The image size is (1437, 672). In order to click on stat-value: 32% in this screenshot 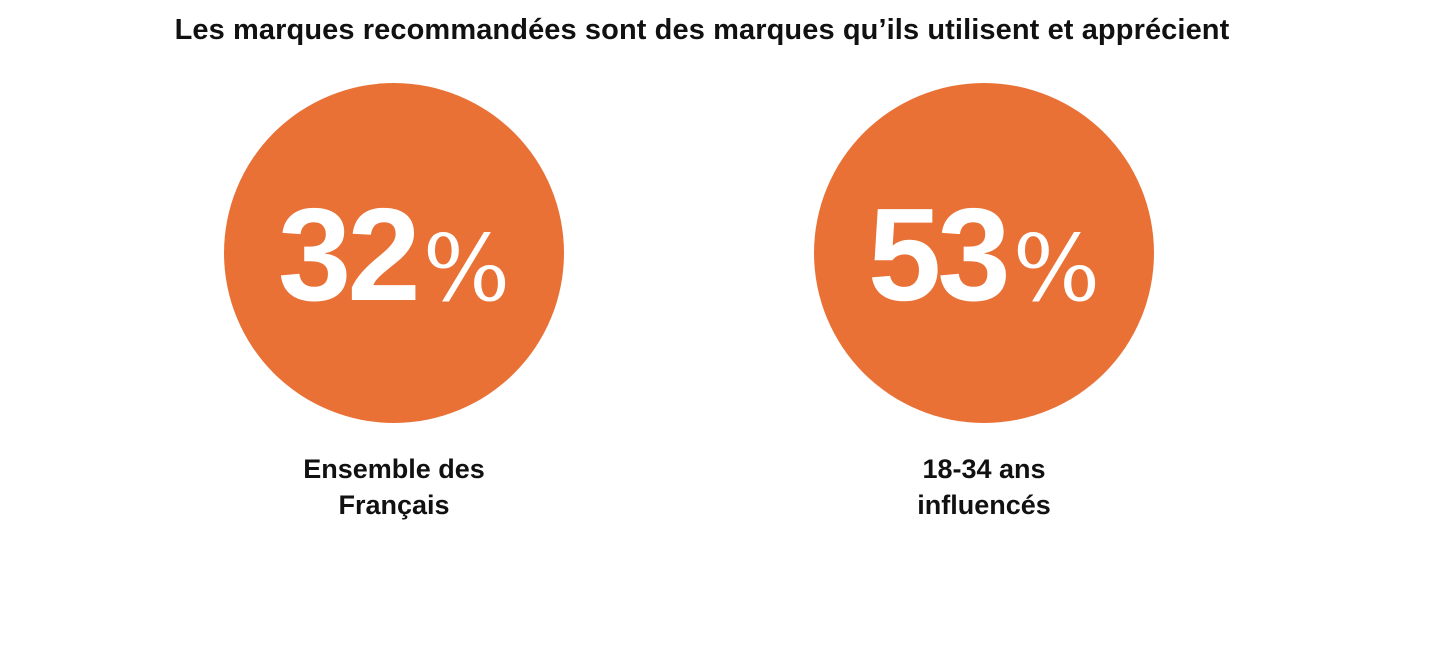, I will do `click(394, 255)`.